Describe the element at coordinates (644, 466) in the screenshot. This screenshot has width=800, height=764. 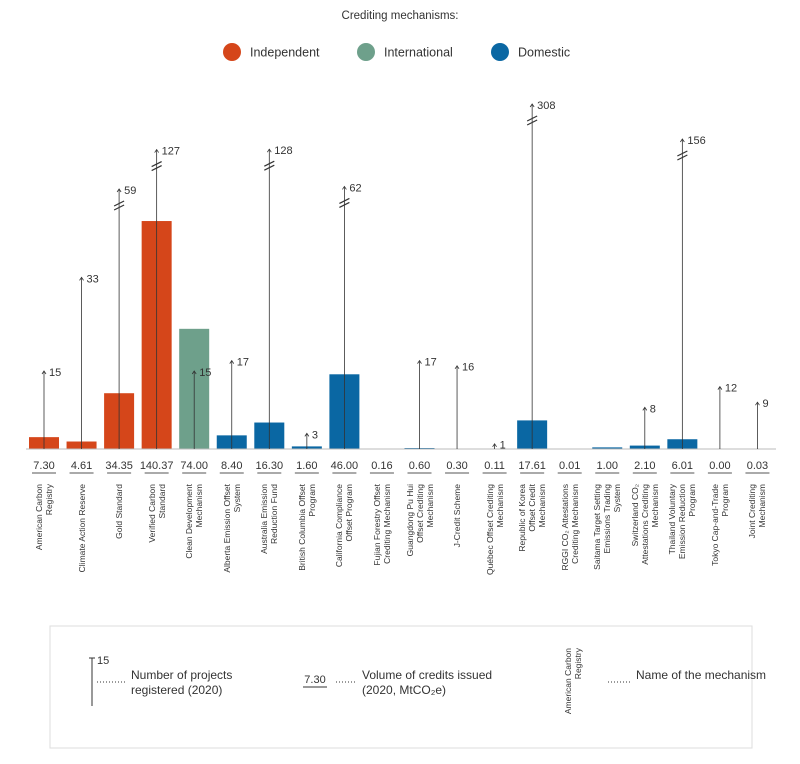
I see `value-label: 2.10` at that location.